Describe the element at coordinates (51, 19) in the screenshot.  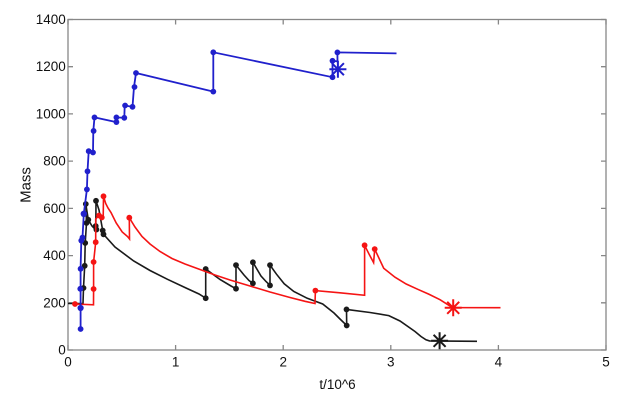
I see `svg-text: 1400` at that location.